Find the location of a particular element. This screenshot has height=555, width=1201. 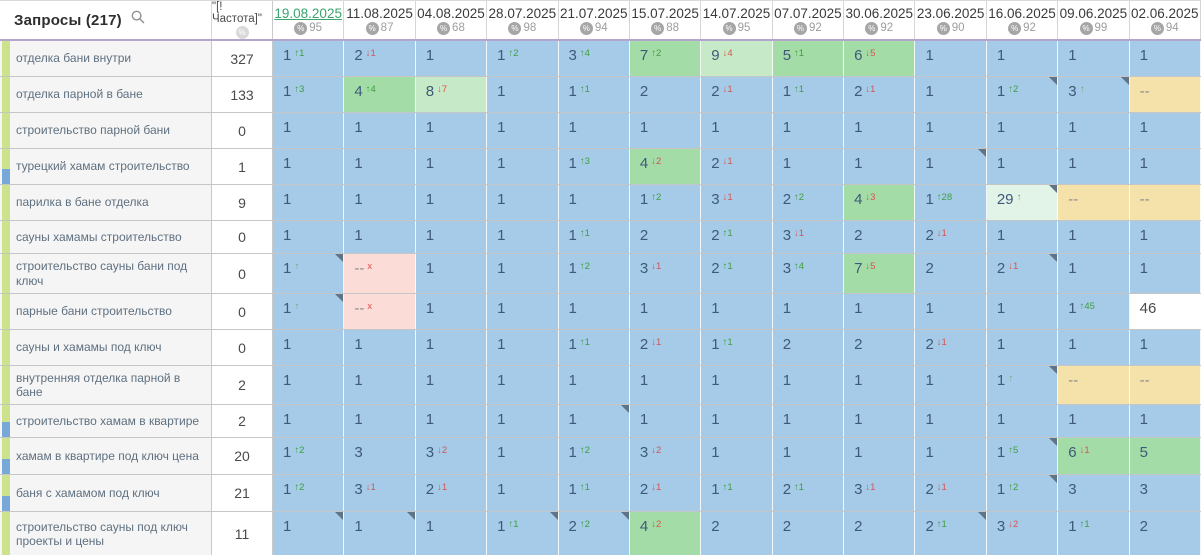

position-cell: 7 ↓5 is located at coordinates (880, 273).